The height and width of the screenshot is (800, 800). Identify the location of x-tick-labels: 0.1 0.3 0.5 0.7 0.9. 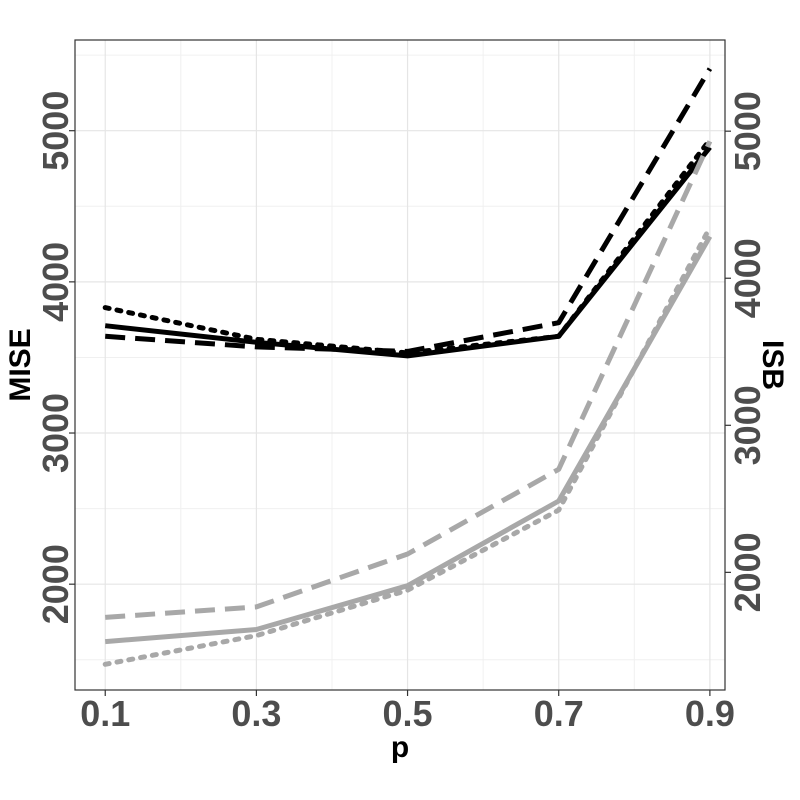
(407, 713).